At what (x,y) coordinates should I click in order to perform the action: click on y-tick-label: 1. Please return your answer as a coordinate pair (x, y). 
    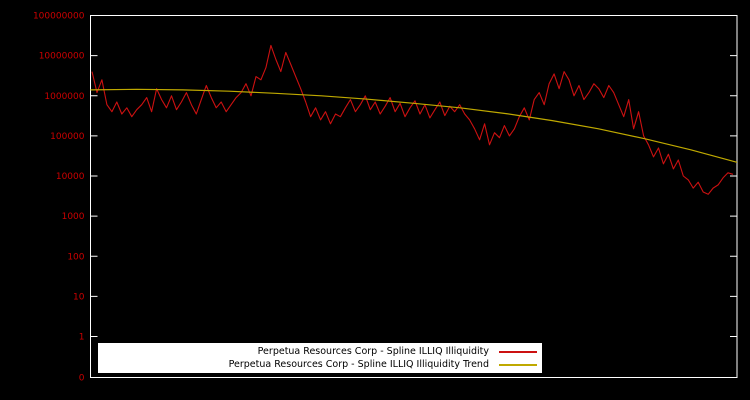
    Looking at the image, I should click on (82, 338).